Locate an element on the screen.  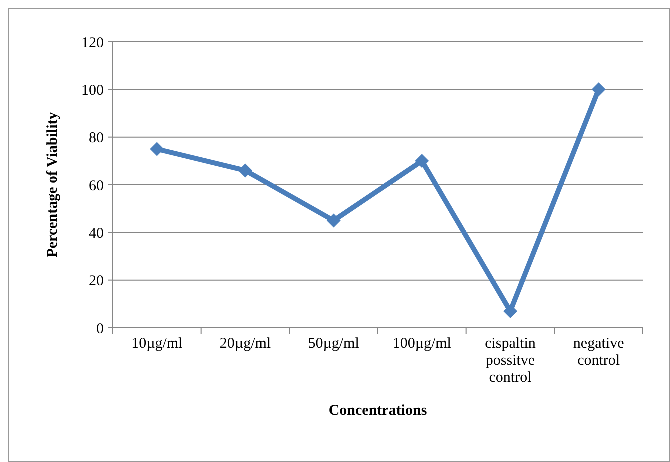
y-axis-title: Percentage of Viability is located at coordinates (53, 185).